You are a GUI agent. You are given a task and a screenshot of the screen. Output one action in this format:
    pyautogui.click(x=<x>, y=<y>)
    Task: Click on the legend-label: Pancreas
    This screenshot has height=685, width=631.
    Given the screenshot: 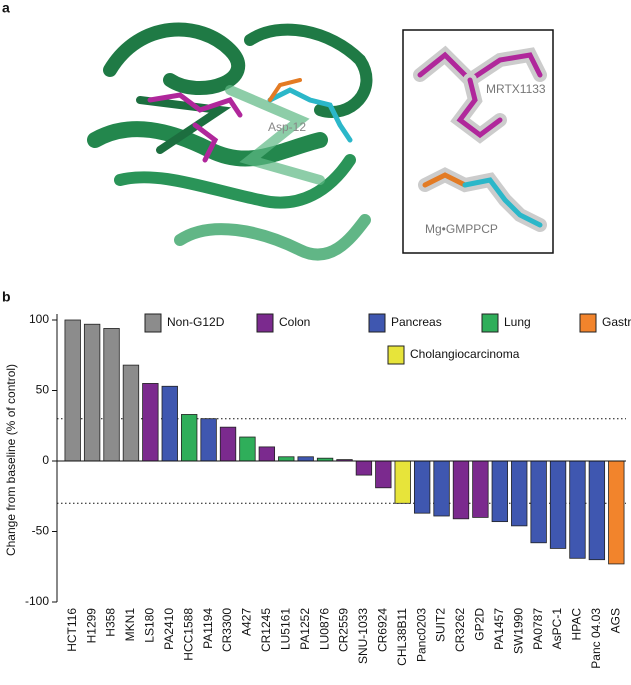 What is the action you would take?
    pyautogui.click(x=416, y=322)
    